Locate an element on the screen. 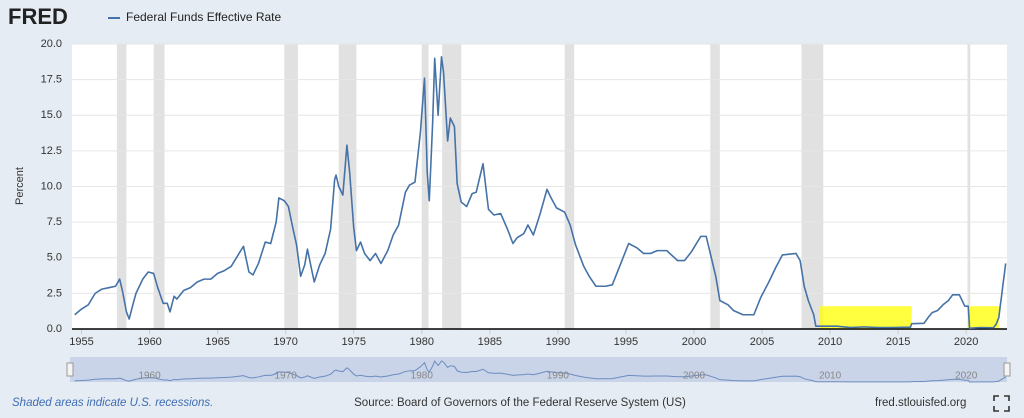 The height and width of the screenshot is (418, 1024). navigator-tick-label: 2020 is located at coordinates (966, 376).